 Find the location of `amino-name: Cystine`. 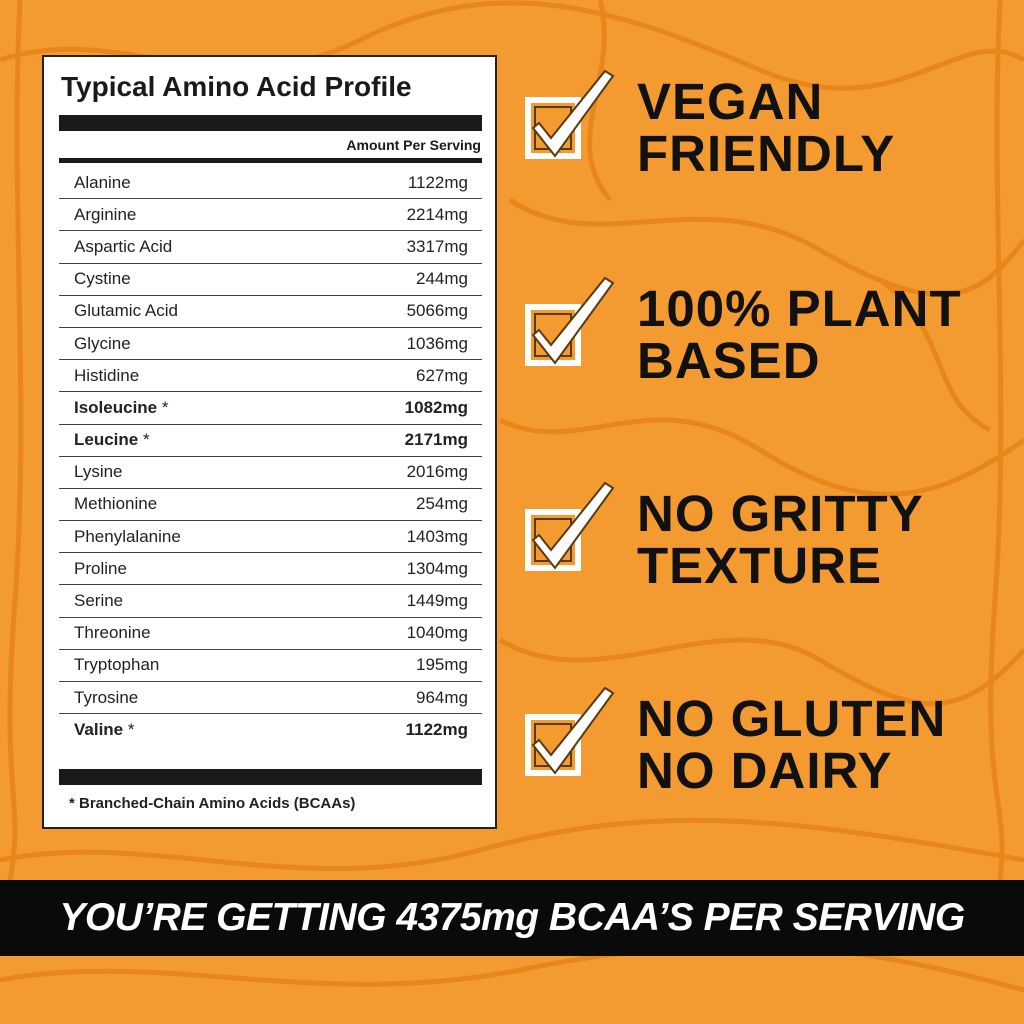

amino-name: Cystine is located at coordinates (102, 279).